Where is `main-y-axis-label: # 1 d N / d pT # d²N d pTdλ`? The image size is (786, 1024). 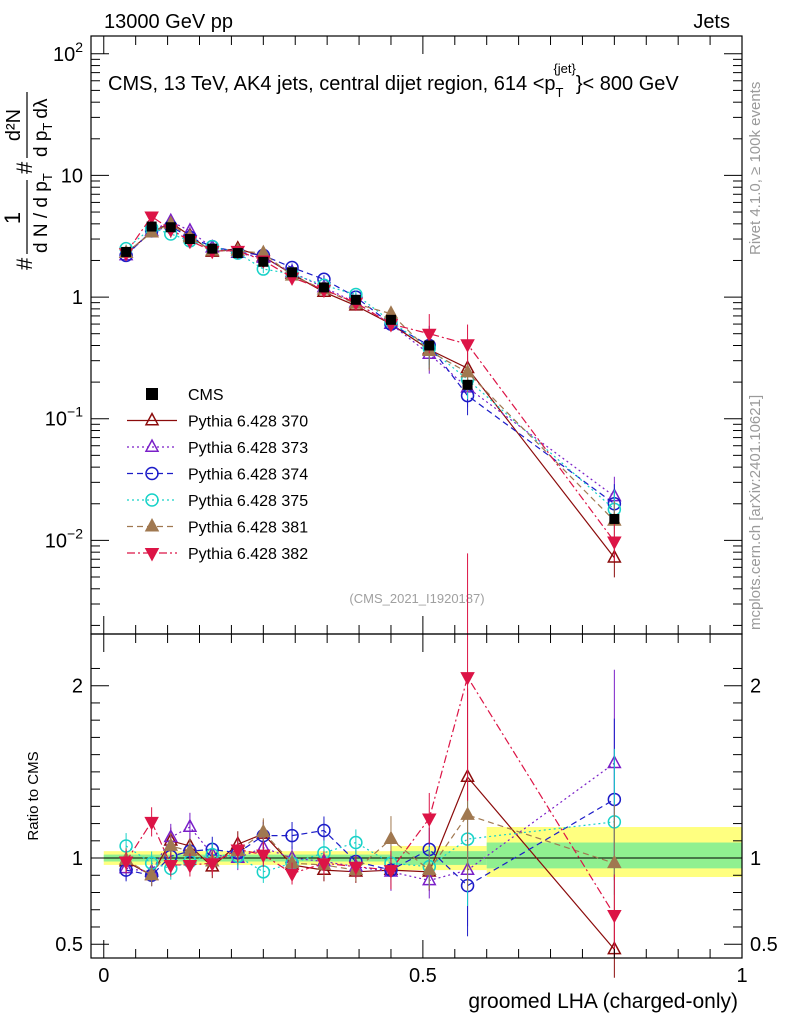
main-y-axis-label: # 1 d N / d pT # d²N d pTdλ is located at coordinates (27, 181).